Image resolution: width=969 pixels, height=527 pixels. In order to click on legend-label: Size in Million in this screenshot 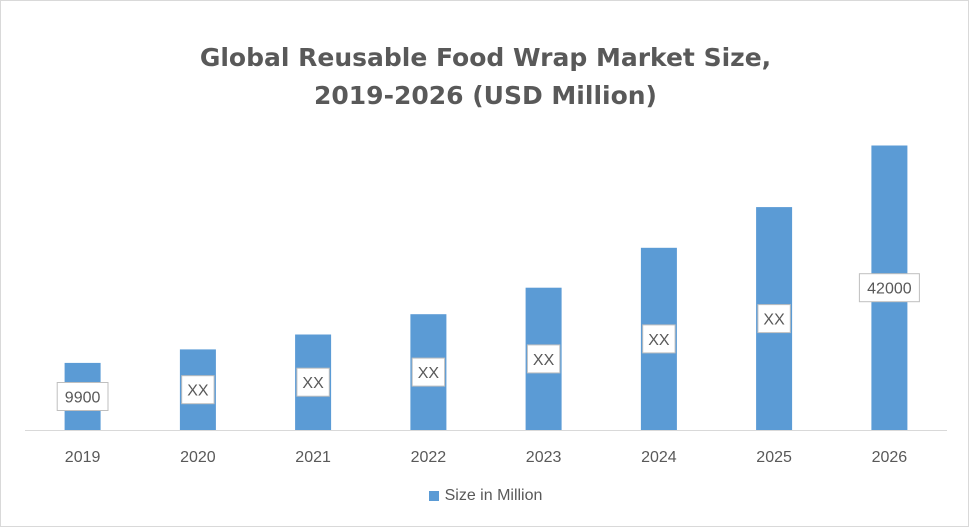, I will do `click(493, 495)`.